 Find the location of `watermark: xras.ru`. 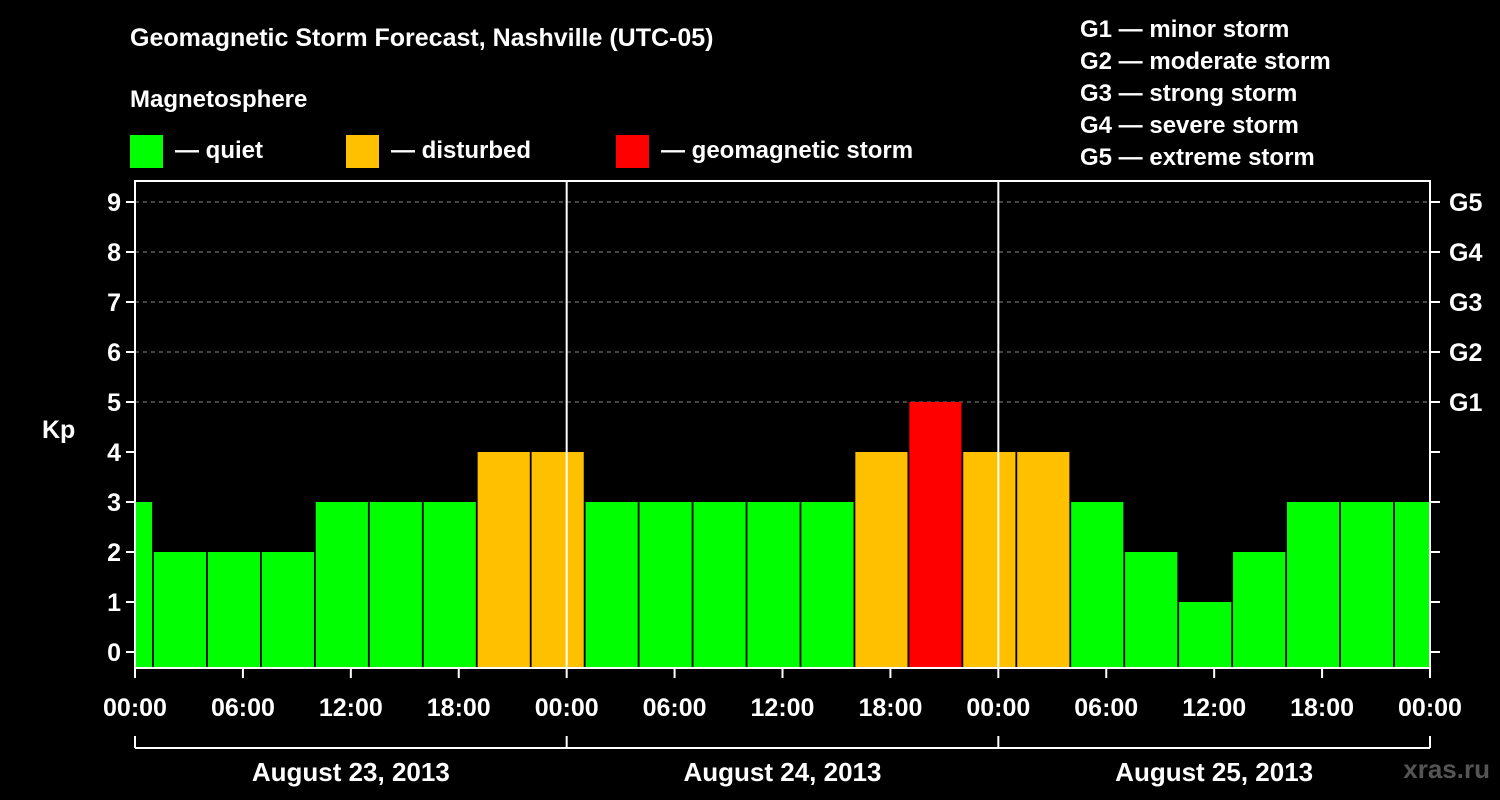

watermark: xras.ru is located at coordinates (1446, 769).